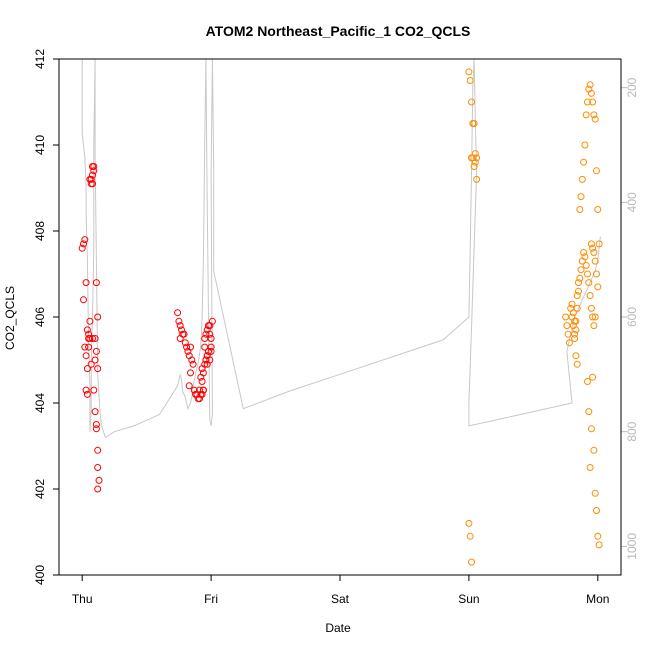  Describe the element at coordinates (468, 599) in the screenshot. I see `x-tick-label: Sun` at that location.